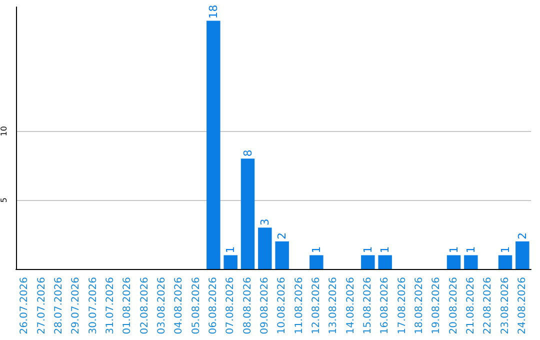 The height and width of the screenshot is (340, 540). What do you see at coordinates (334, 305) in the screenshot?
I see `x-tick-label: 13.08.2026` at bounding box center [334, 305].